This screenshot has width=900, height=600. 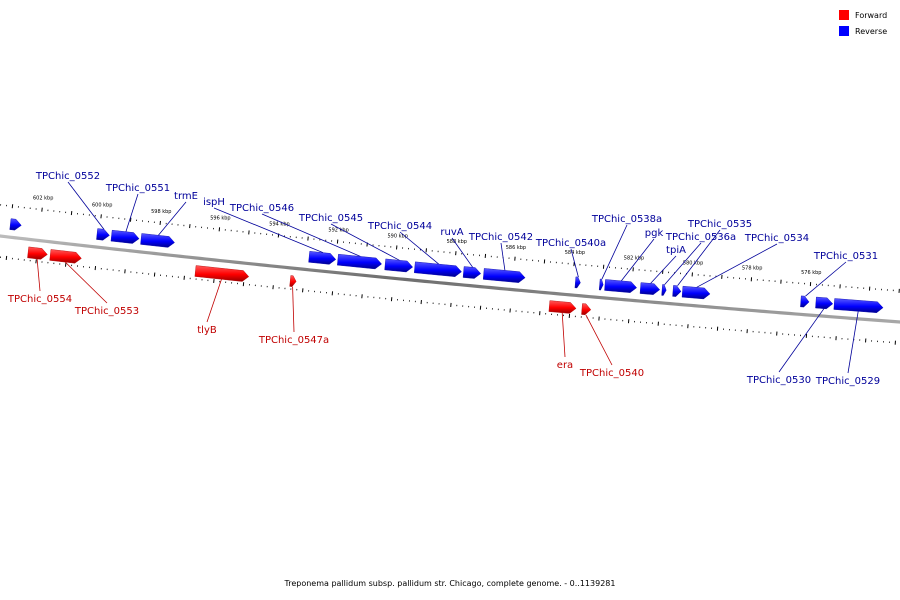 What do you see at coordinates (719, 224) in the screenshot?
I see `gene-label-tpchic-0535: TPChic_0535` at bounding box center [719, 224].